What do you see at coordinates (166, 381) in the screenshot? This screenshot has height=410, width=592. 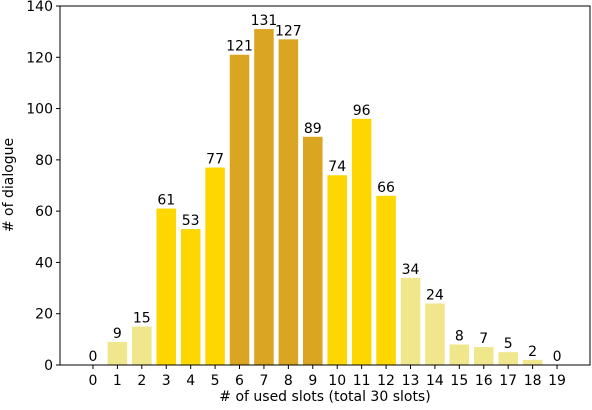 I see `x-tick-label: 3` at bounding box center [166, 381].